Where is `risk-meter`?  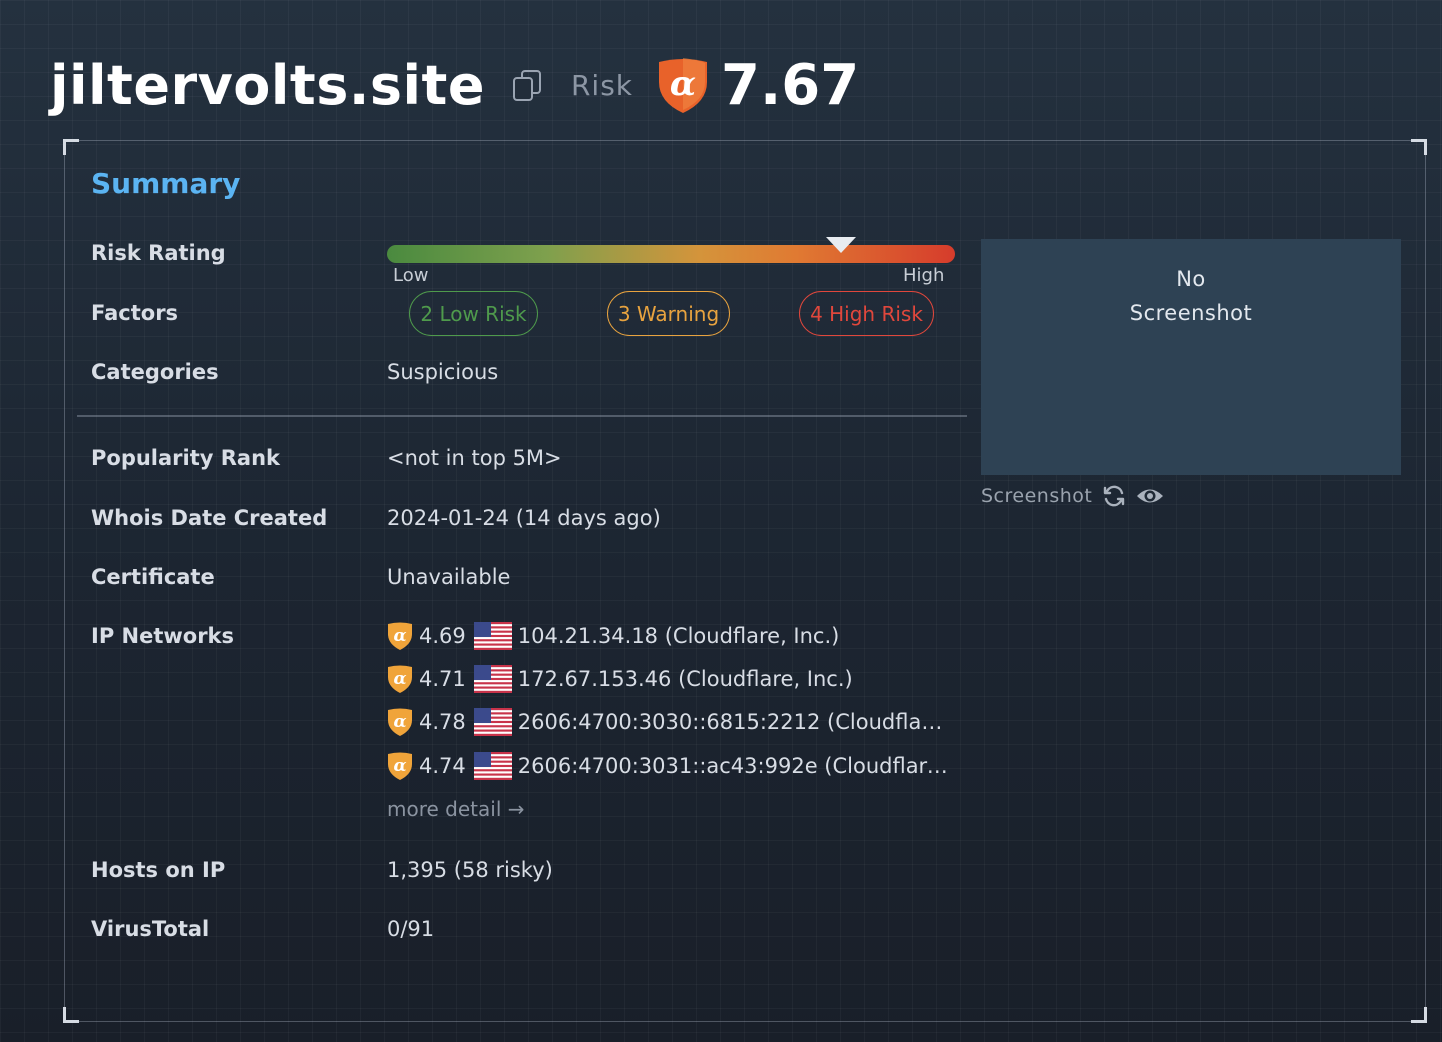 risk-meter is located at coordinates (671, 254).